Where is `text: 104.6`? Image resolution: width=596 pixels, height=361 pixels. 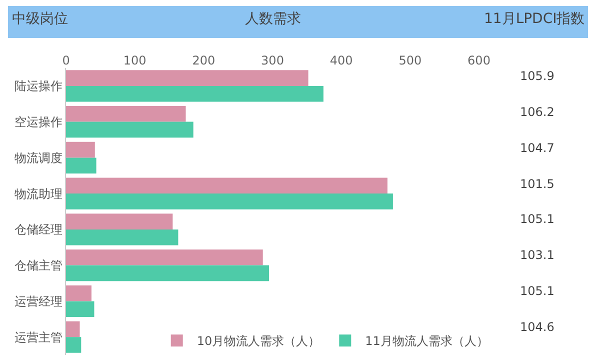 text: 104.6 is located at coordinates (537, 327).